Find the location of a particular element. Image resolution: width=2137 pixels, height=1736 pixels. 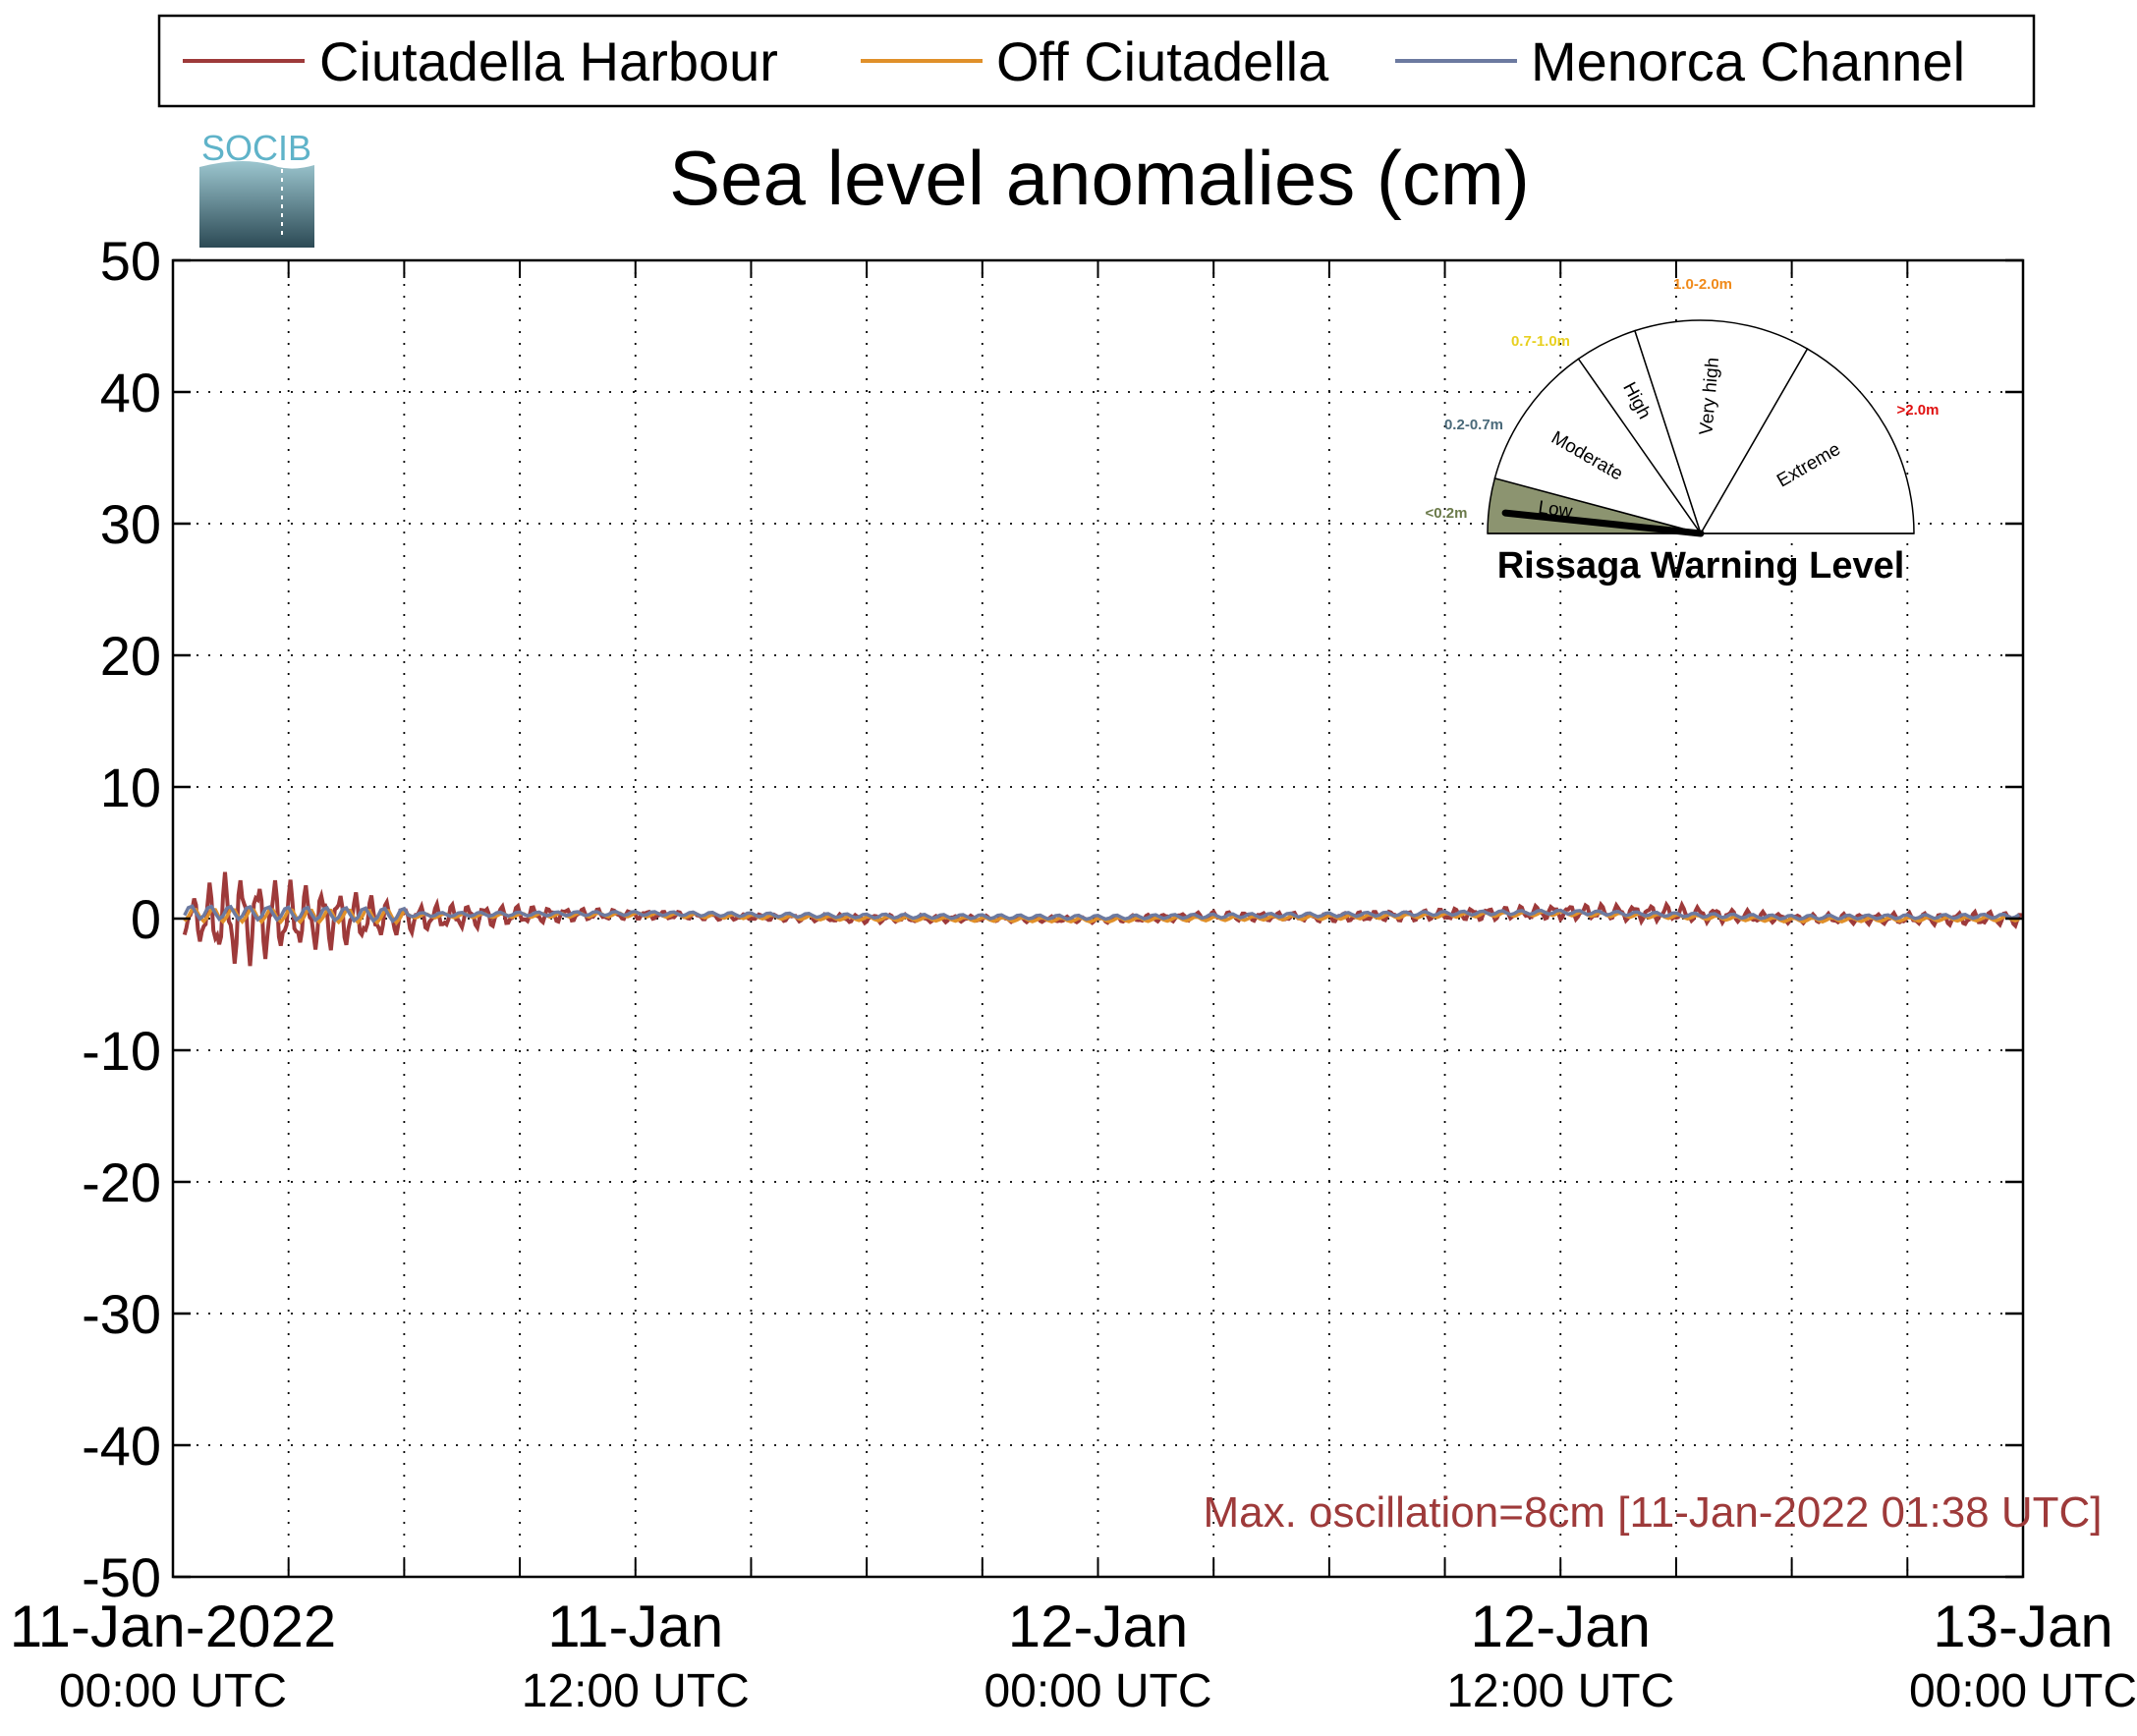

y-tick-label: 20 is located at coordinates (130, 656).